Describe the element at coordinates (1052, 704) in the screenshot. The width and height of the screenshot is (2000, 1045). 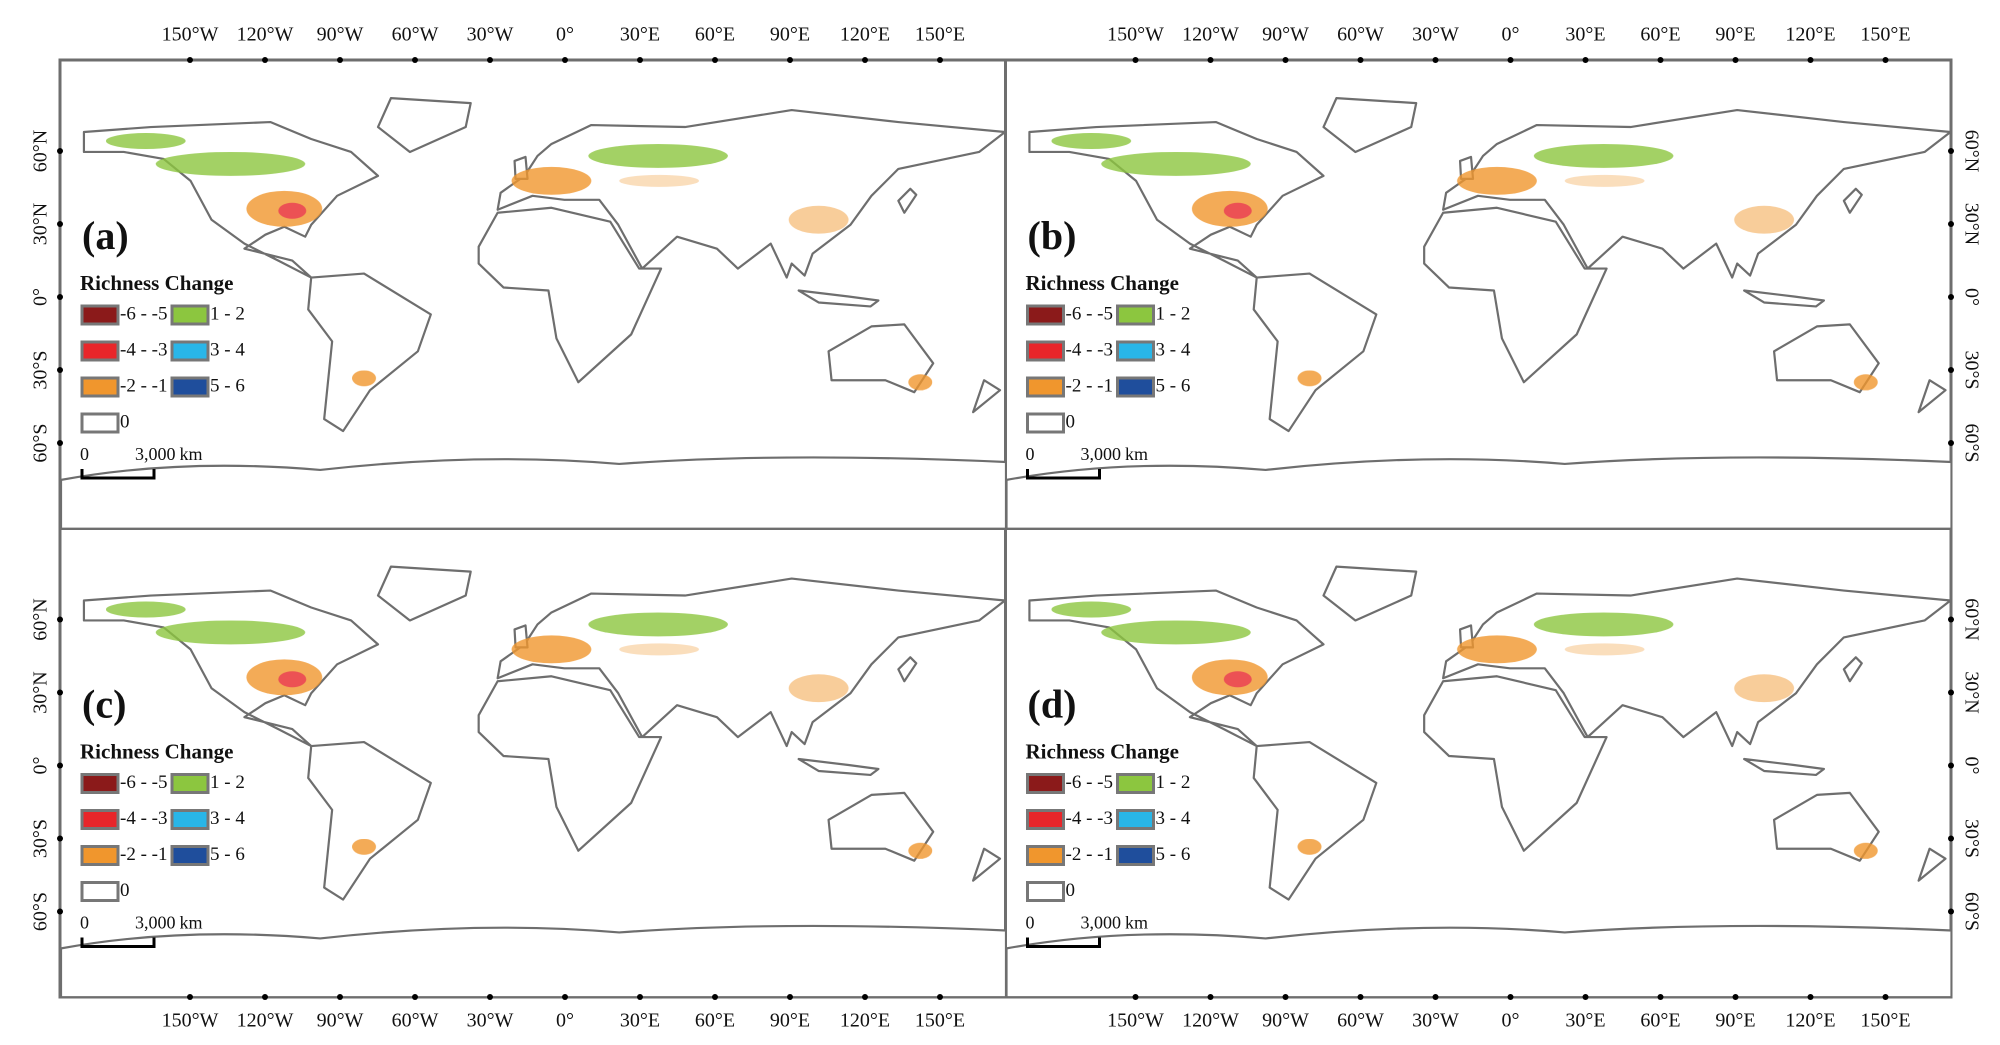
I see `panel-label: (d)` at that location.